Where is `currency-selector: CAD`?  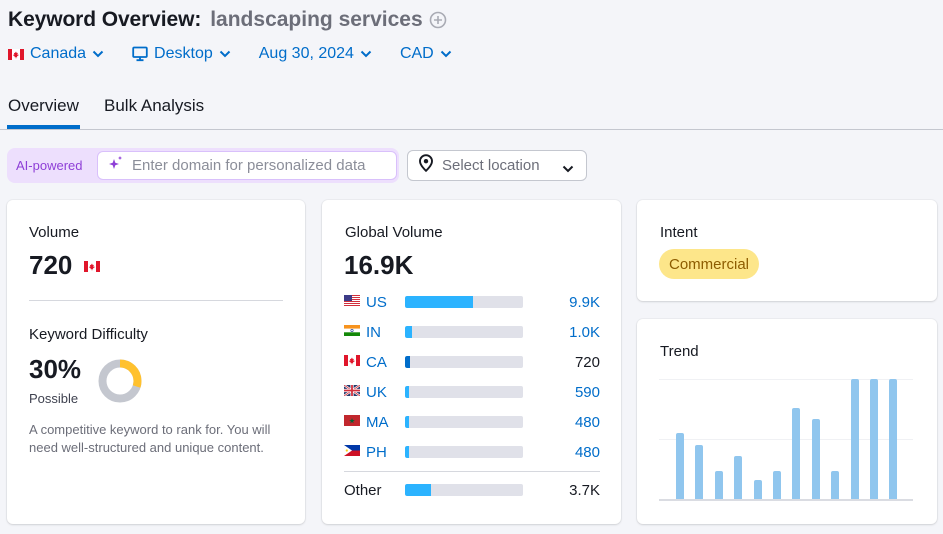
currency-selector: CAD is located at coordinates (426, 54).